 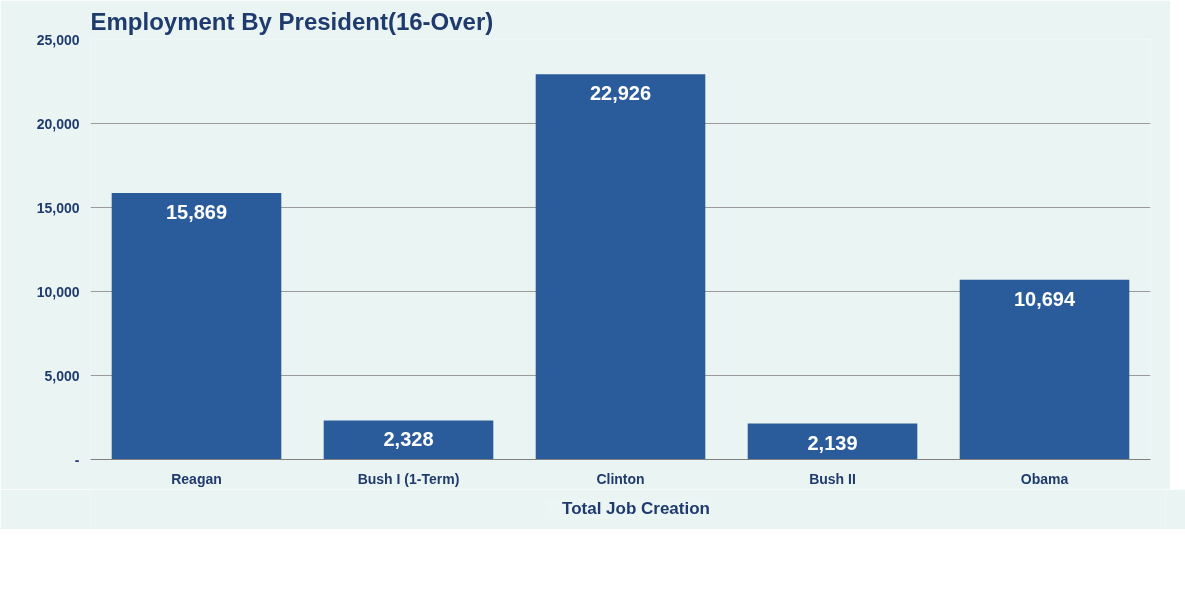 I want to click on data-label: 2,139, so click(x=832, y=442).